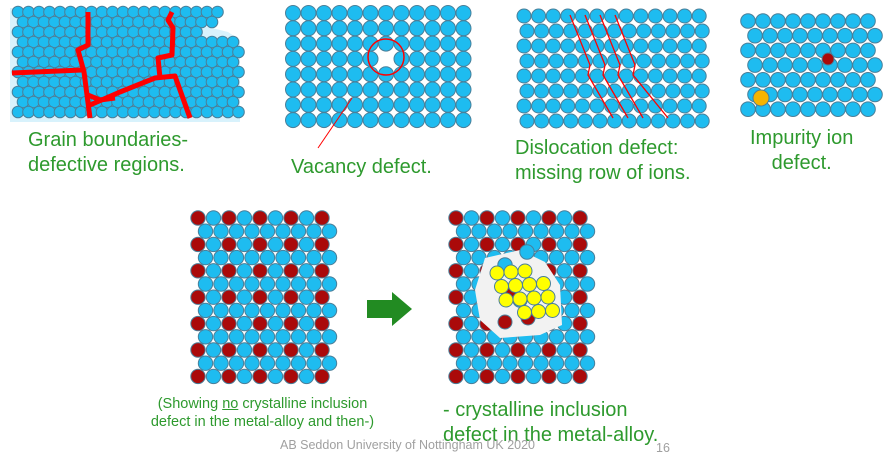 The height and width of the screenshot is (455, 892). What do you see at coordinates (303, 404) in the screenshot?
I see `caption-text: crystalline inclusion` at bounding box center [303, 404].